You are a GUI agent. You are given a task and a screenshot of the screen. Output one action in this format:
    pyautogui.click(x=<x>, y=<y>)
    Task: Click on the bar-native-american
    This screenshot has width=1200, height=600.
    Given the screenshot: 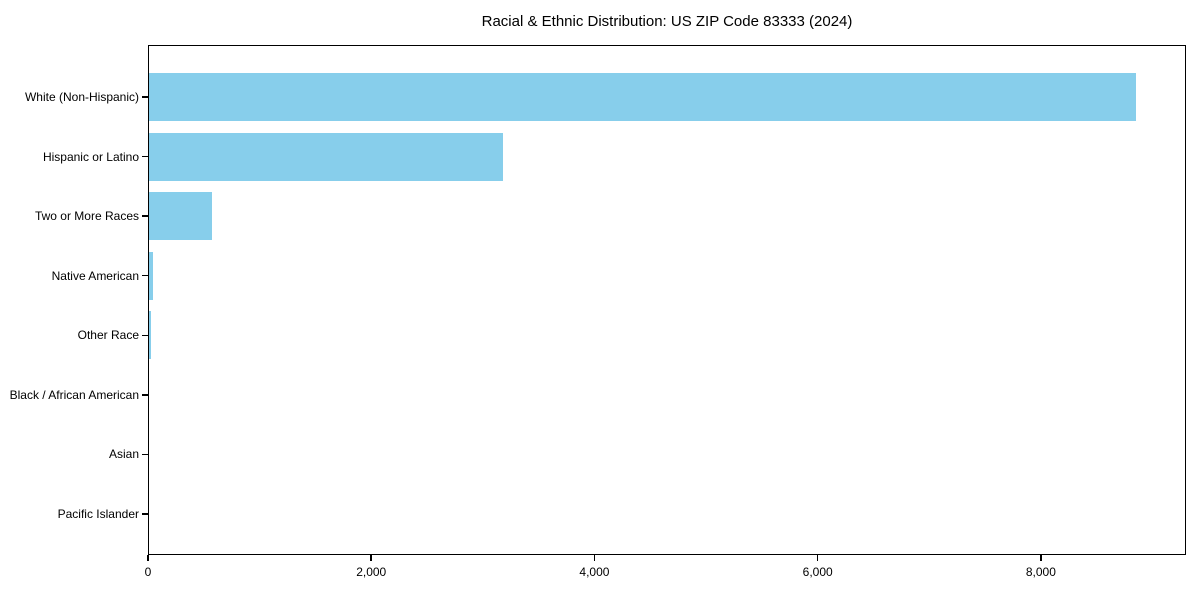 What is the action you would take?
    pyautogui.click(x=151, y=275)
    